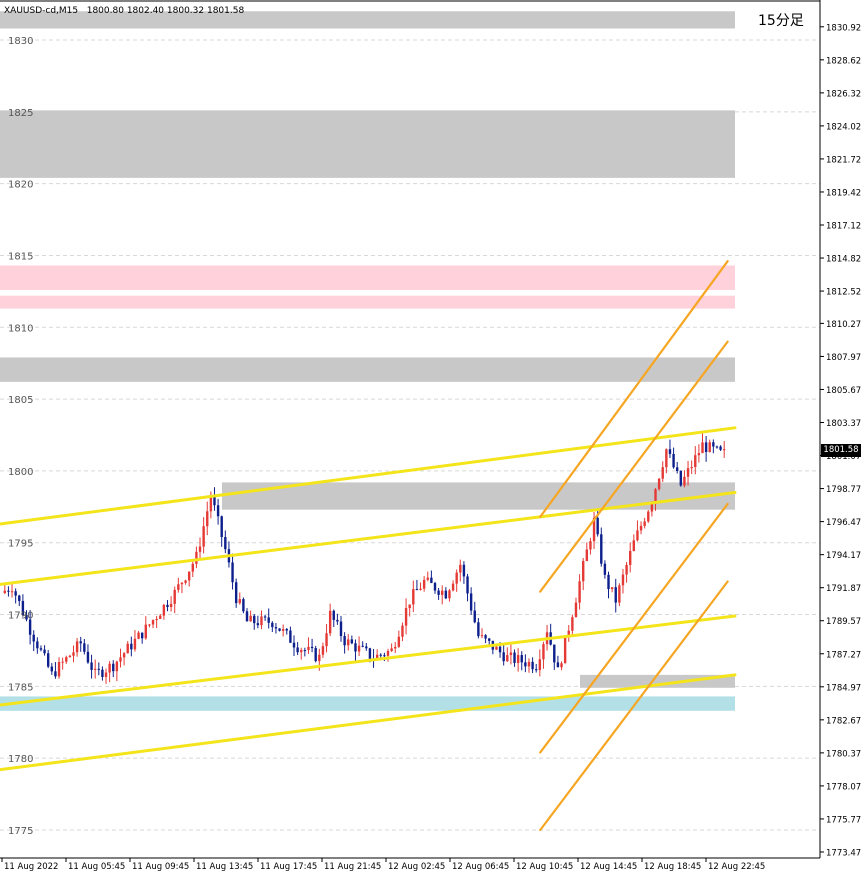 The image size is (866, 876). I want to click on price-tick-label: 1821.72, so click(843, 160).